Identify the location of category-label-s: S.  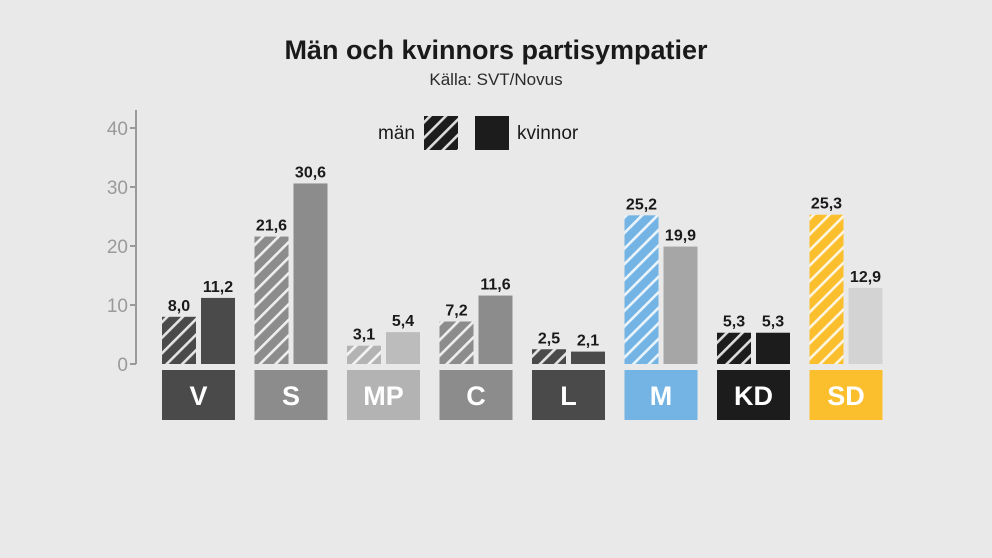
(291, 396).